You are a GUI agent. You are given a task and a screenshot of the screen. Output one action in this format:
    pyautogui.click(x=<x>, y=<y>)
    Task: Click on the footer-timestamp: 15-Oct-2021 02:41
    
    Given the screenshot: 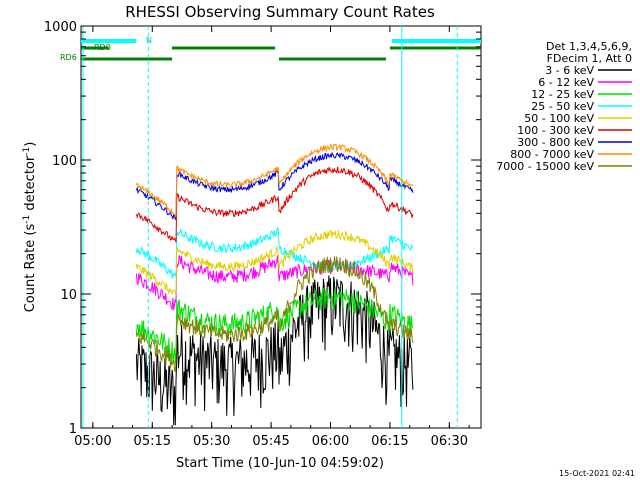 What is the action you would take?
    pyautogui.click(x=597, y=473)
    